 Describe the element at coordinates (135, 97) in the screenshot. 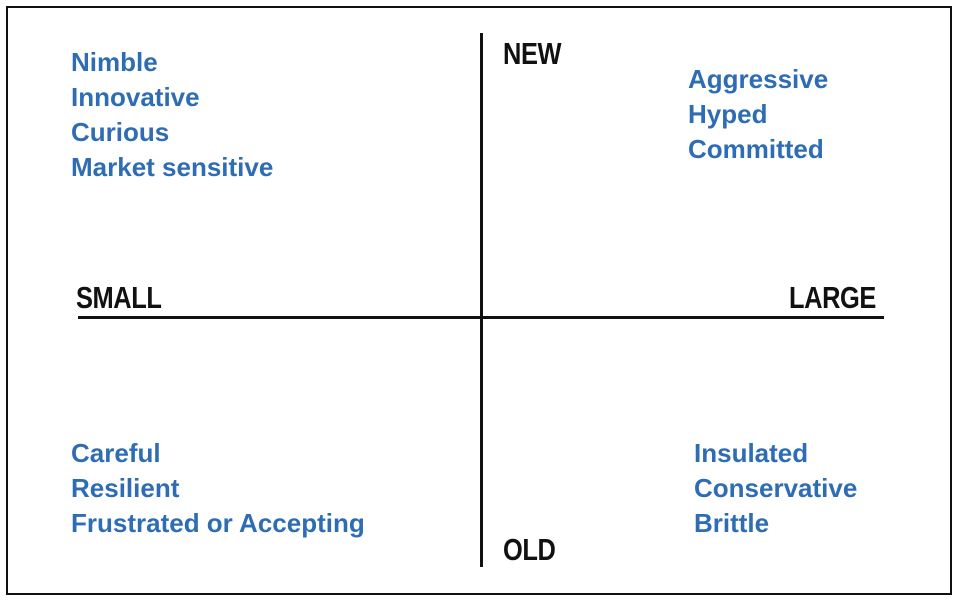

I see `list-item: Innovative` at that location.